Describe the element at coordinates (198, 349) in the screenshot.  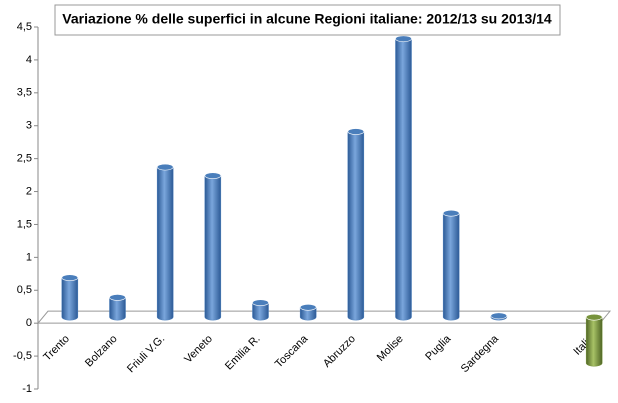
I see `x-tick-label: Veneto` at that location.